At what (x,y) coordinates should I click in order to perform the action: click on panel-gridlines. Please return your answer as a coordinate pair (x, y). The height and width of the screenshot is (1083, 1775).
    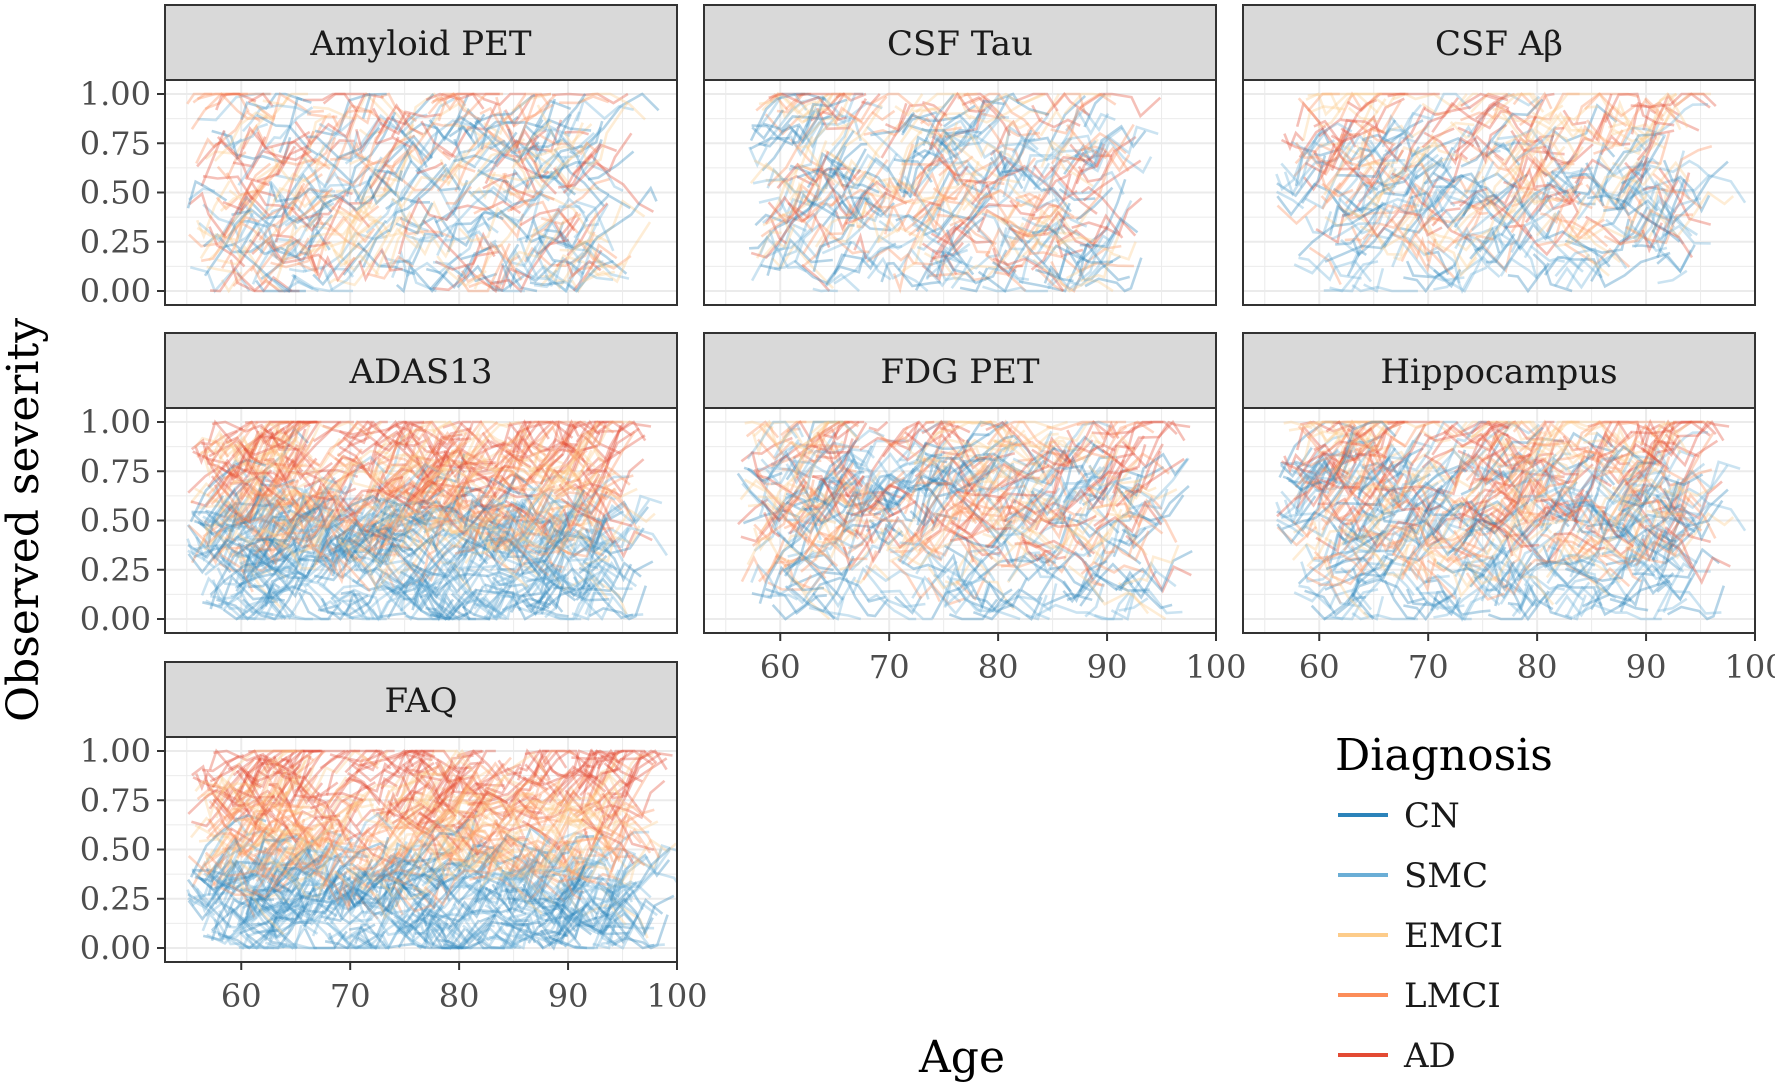
    Looking at the image, I should click on (421, 520).